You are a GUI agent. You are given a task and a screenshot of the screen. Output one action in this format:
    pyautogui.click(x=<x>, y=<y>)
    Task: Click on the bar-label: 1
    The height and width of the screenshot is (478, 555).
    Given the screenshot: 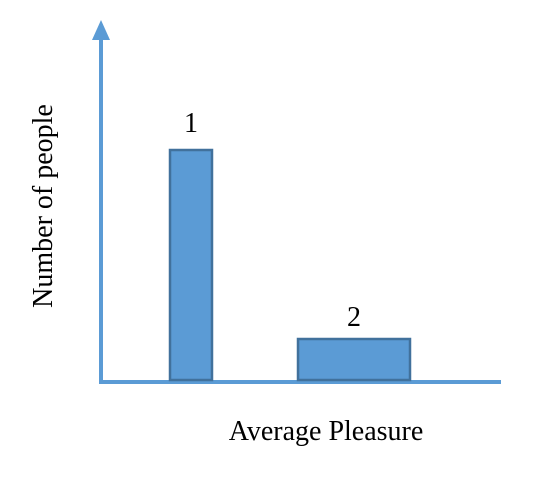 What is the action you would take?
    pyautogui.click(x=191, y=123)
    